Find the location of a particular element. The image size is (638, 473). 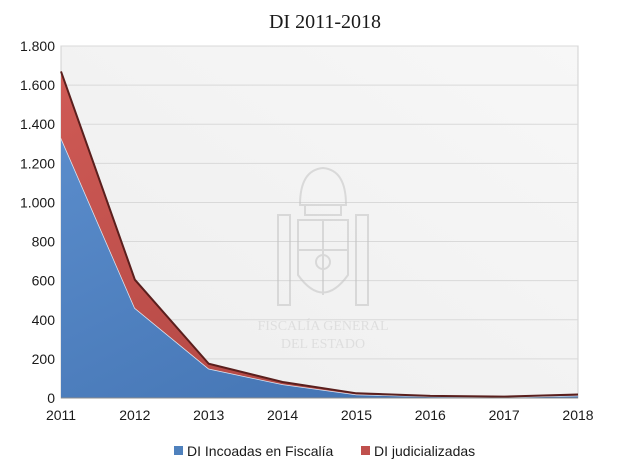

y-tick-label: 600 is located at coordinates (44, 281).